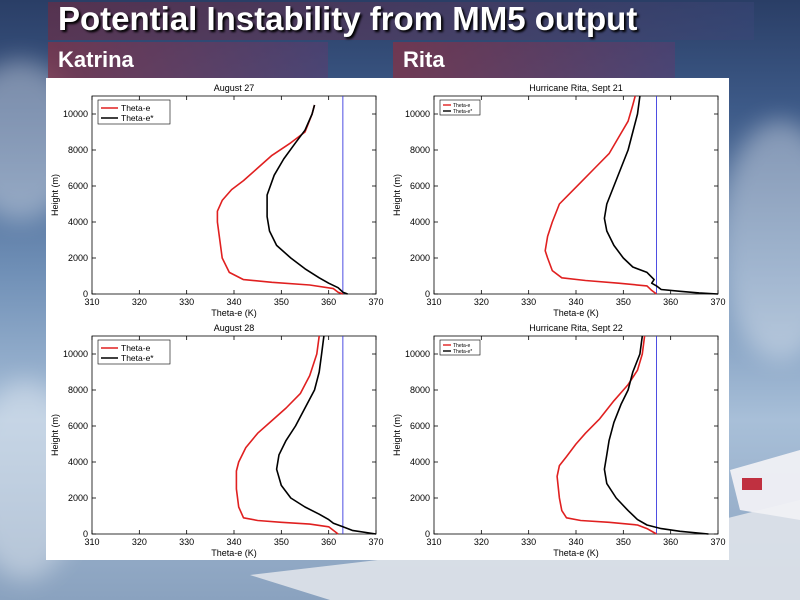 This screenshot has height=600, width=800. Describe the element at coordinates (234, 328) in the screenshot. I see `chart-title: August 28` at that location.